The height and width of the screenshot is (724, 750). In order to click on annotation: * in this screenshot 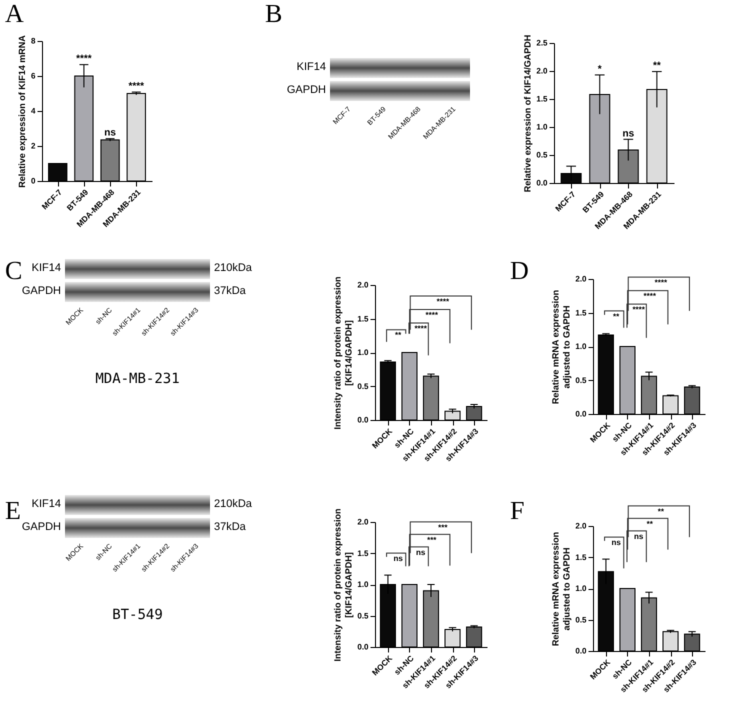, I will do `click(600, 69)`.